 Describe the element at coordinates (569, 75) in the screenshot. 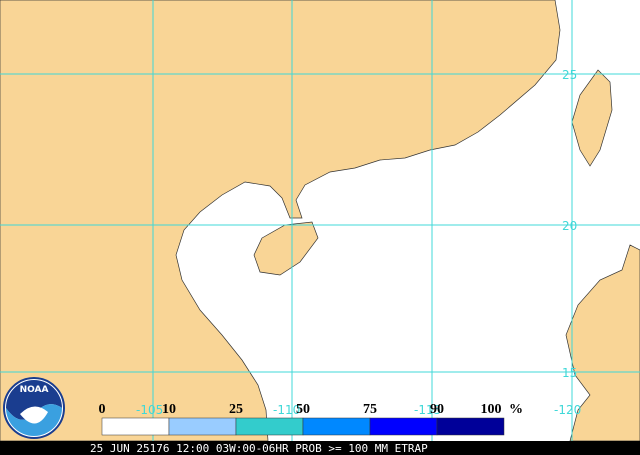

I see `lat-label: 25` at that location.